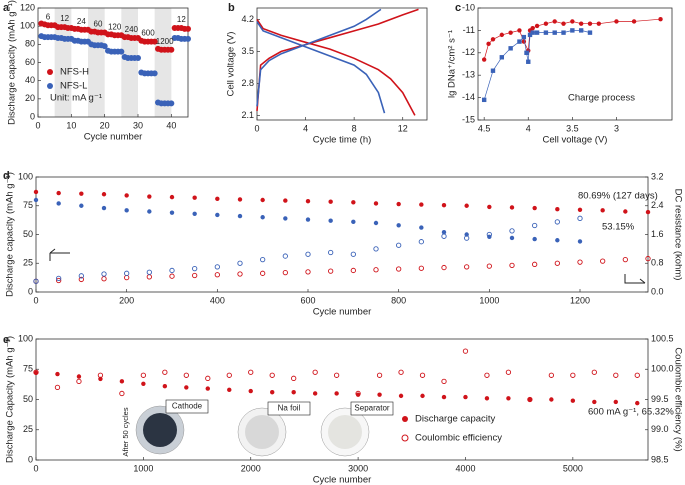 Image resolution: width=685 pixels, height=485 pixels. Describe the element at coordinates (105, 125) in the screenshot. I see `x-tick-label: 20` at that location.